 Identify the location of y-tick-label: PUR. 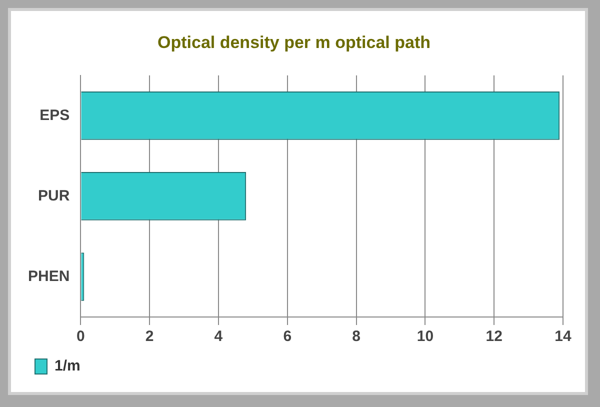
(54, 195).